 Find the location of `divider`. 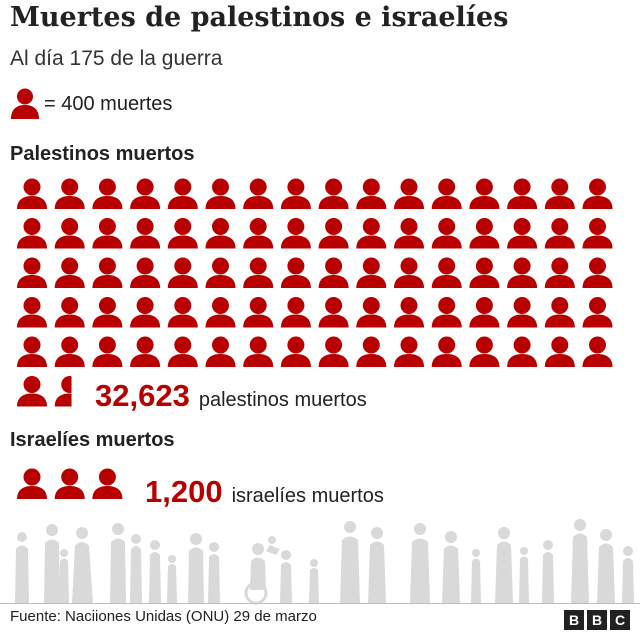

divider is located at coordinates (320, 603).